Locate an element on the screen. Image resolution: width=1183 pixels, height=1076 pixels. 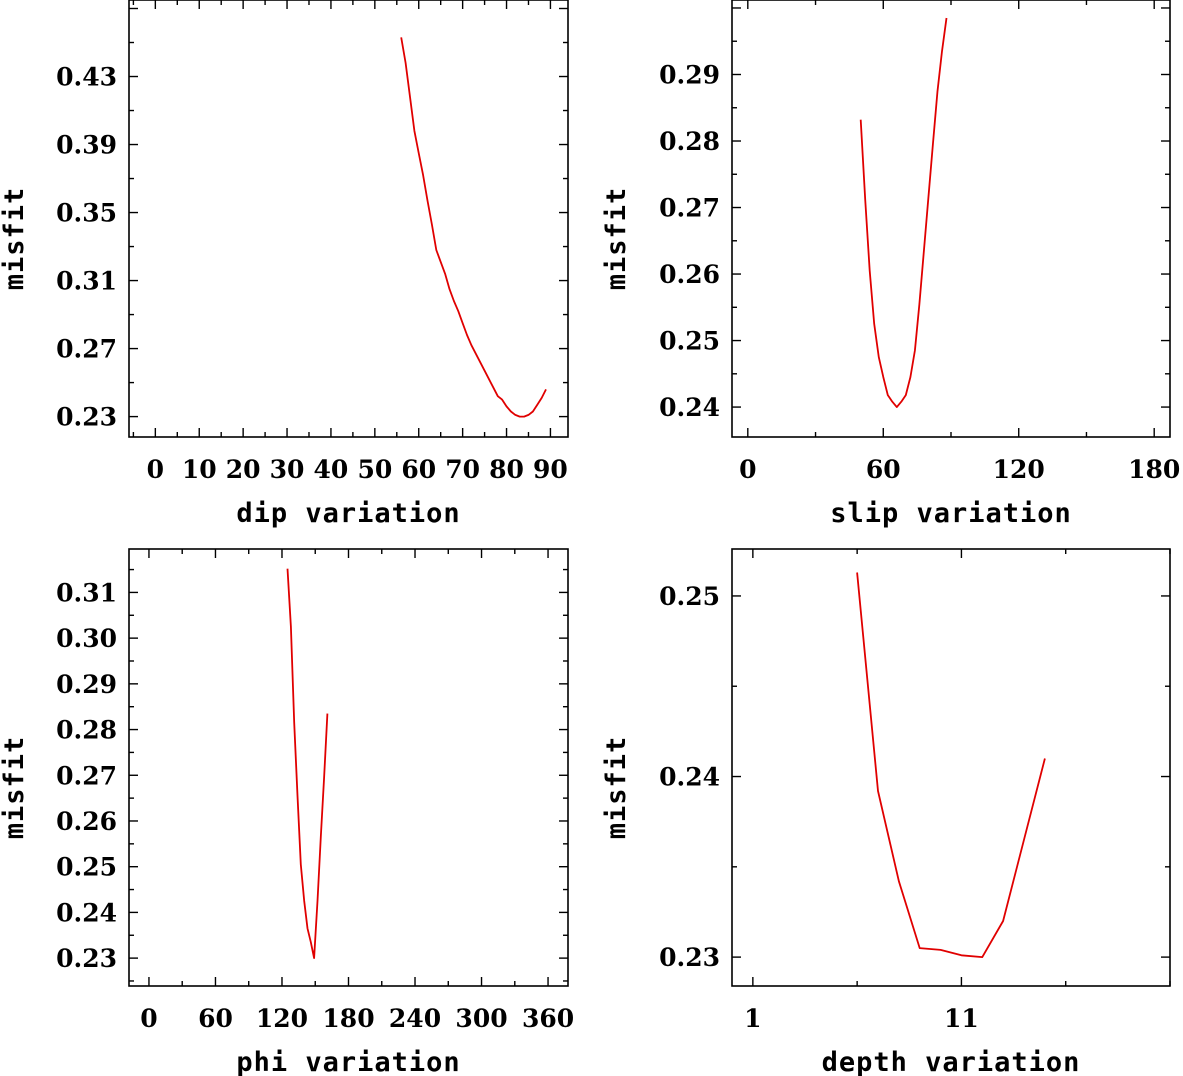
x-tick-label: 11 is located at coordinates (961, 1018).